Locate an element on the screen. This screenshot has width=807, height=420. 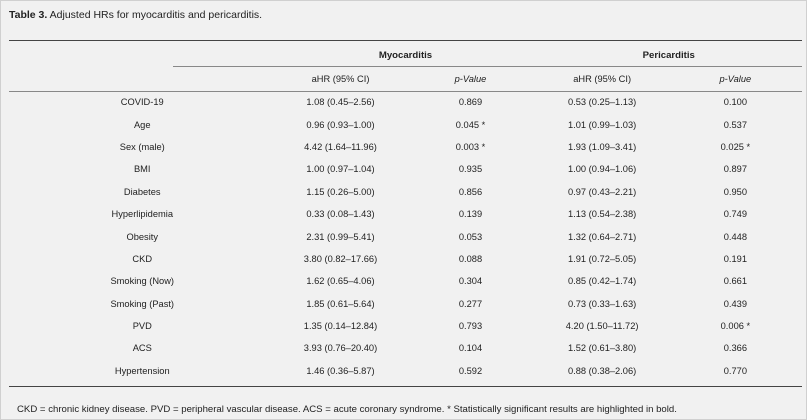
myocarditis-pvalue-cell: 0.088 is located at coordinates (470, 258).